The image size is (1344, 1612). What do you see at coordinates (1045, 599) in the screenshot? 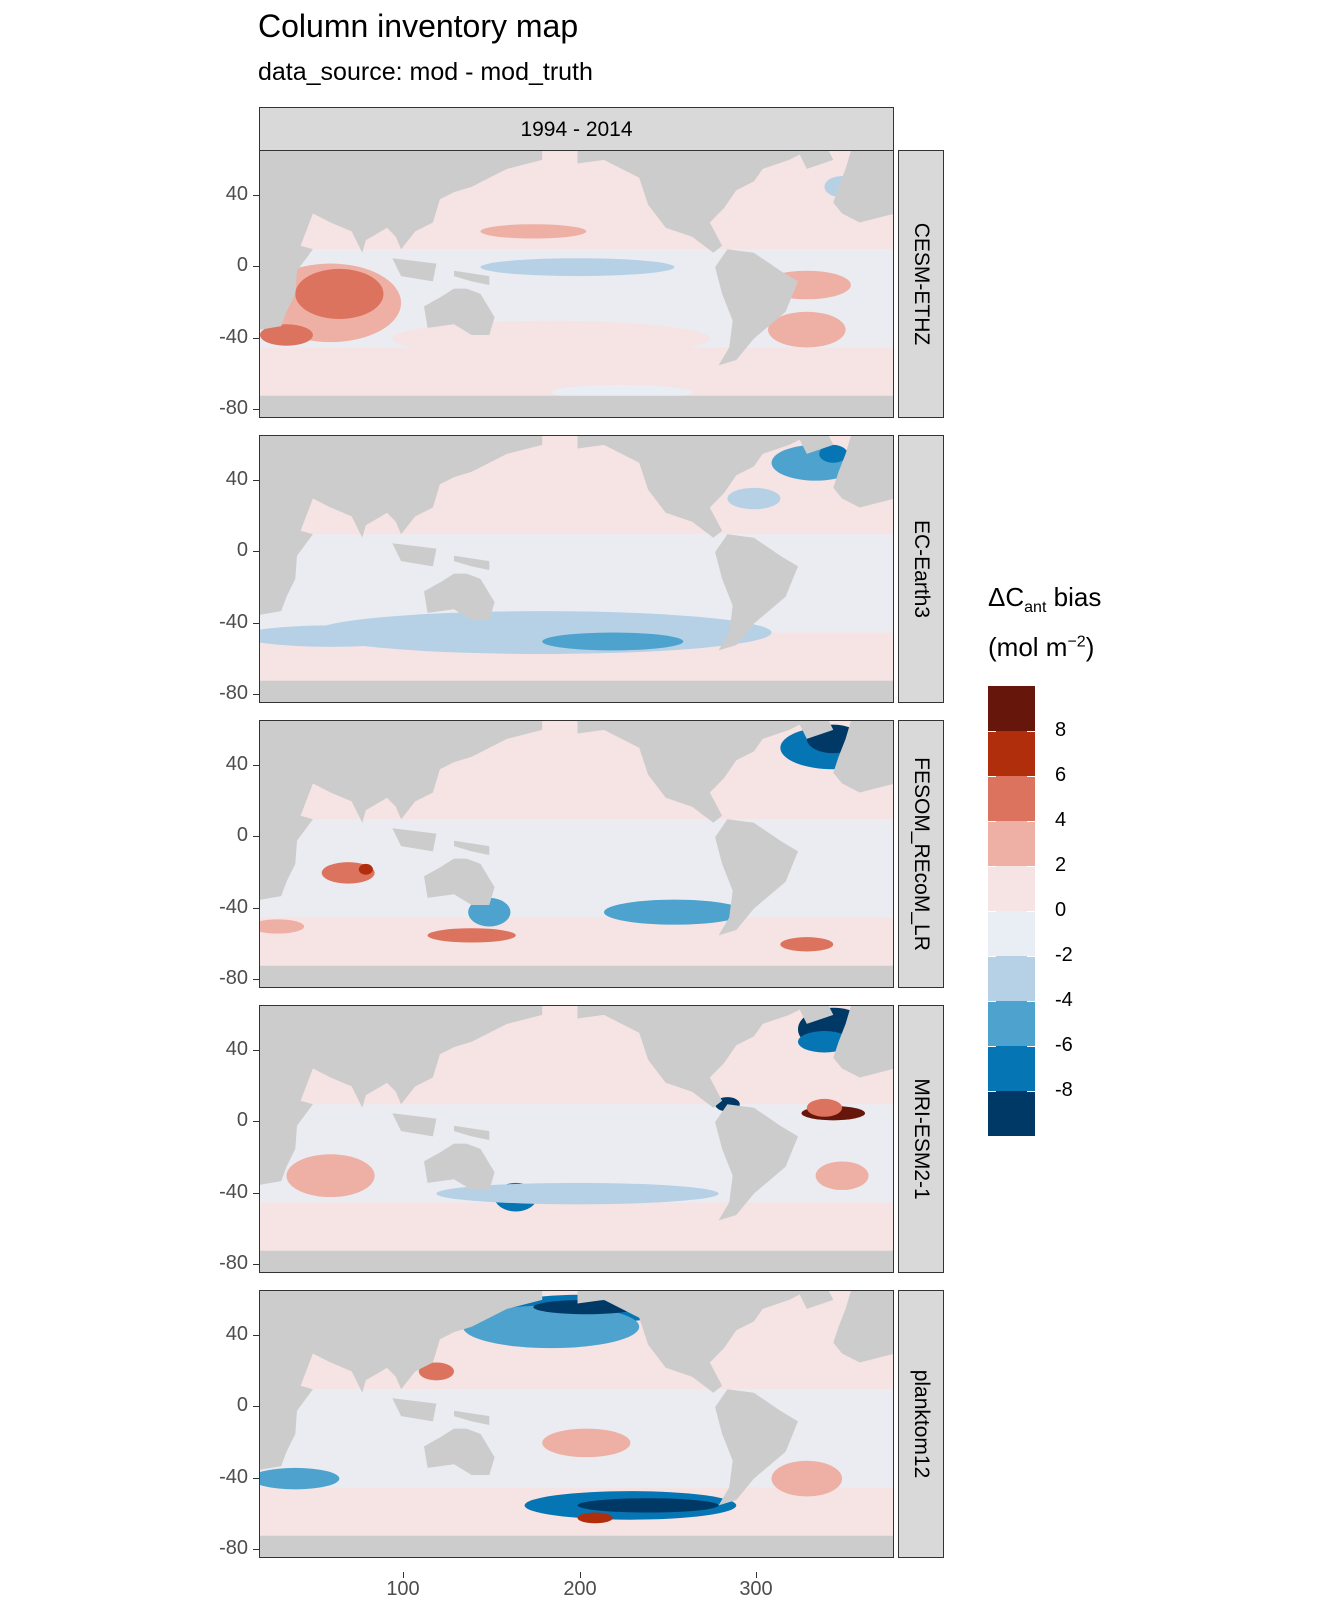
I see `legend-title: ΔCant bias` at bounding box center [1045, 599].